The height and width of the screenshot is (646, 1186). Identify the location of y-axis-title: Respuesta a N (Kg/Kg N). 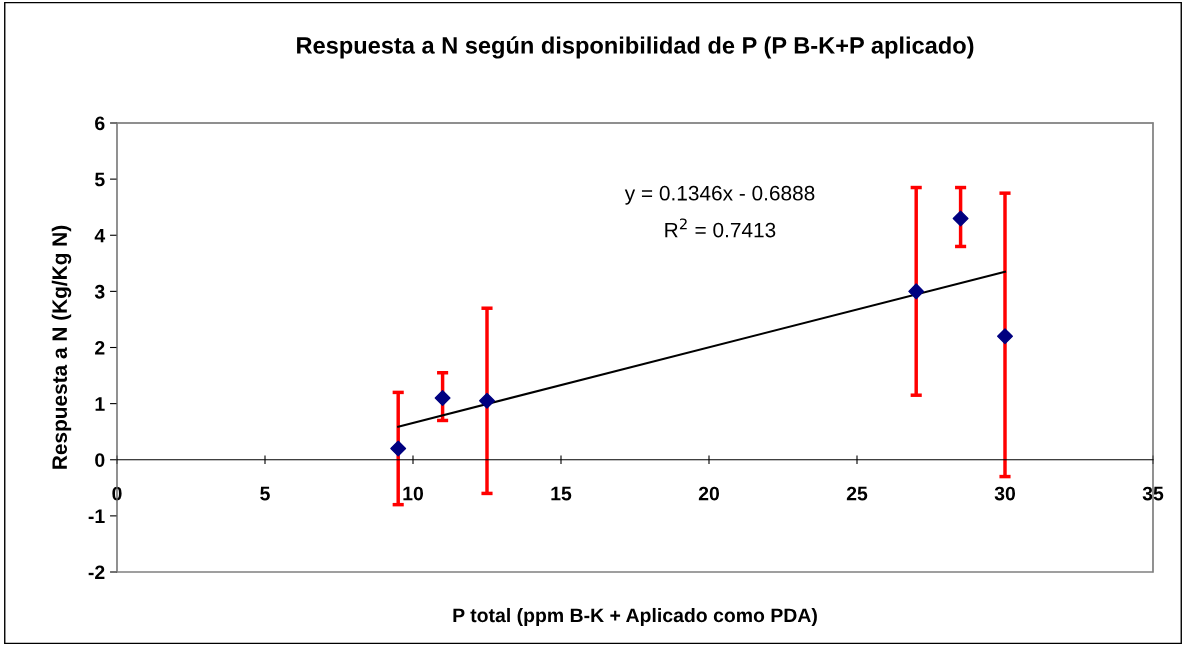
(61, 347).